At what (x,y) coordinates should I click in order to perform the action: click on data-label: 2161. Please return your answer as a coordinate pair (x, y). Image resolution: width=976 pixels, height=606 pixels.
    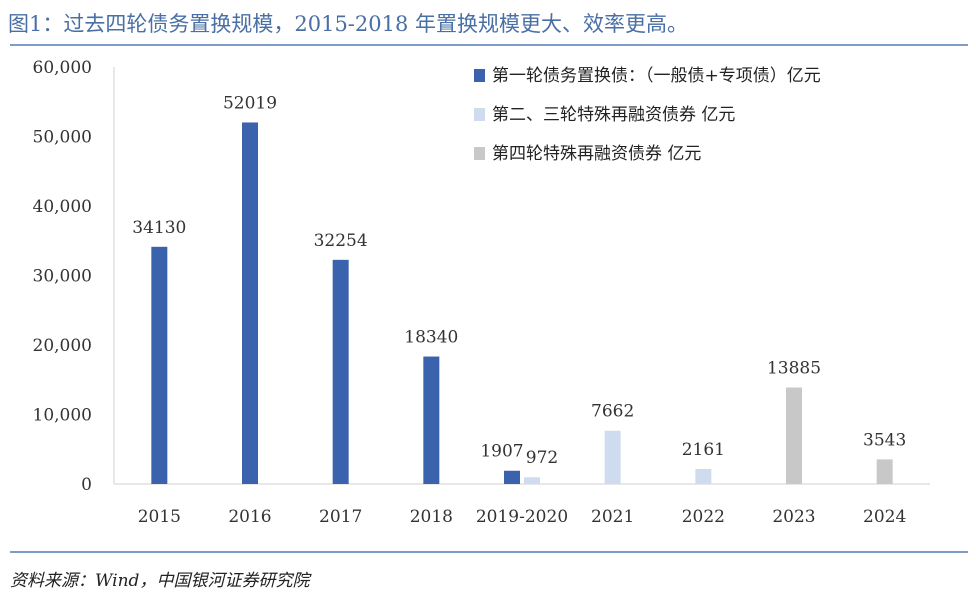
    Looking at the image, I should click on (703, 450).